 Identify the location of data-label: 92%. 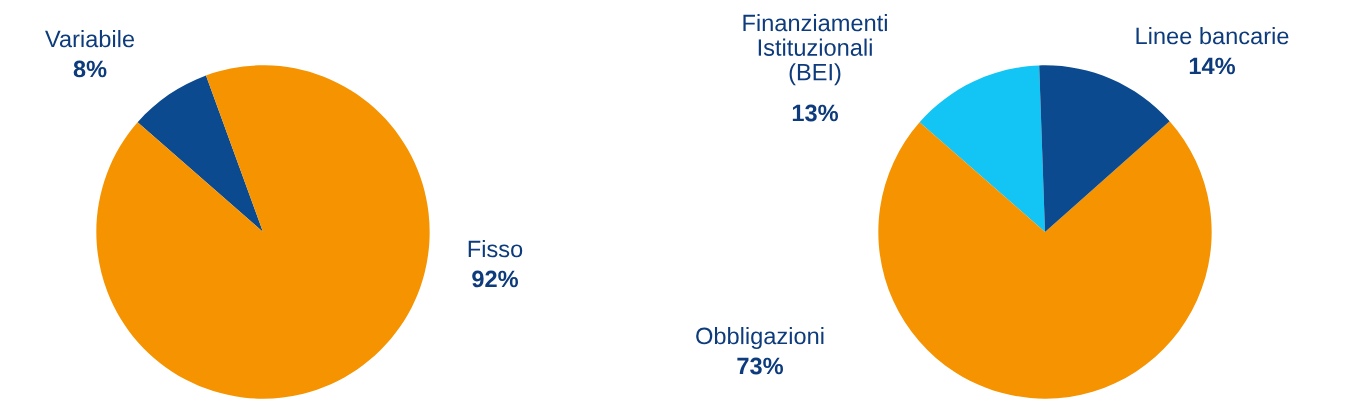
(495, 279).